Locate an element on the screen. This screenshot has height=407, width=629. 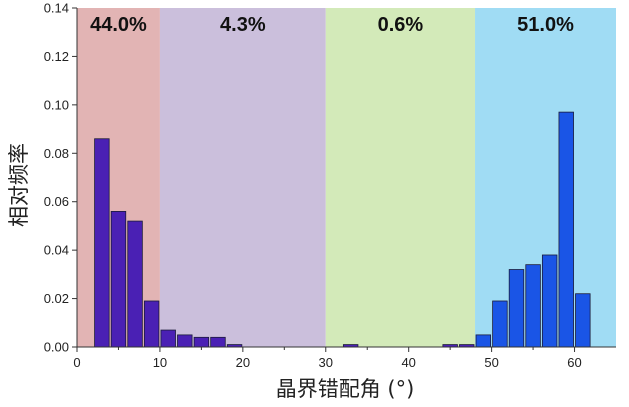
x-axis-title: 晶界错配角 (°) is located at coordinates (345, 389).